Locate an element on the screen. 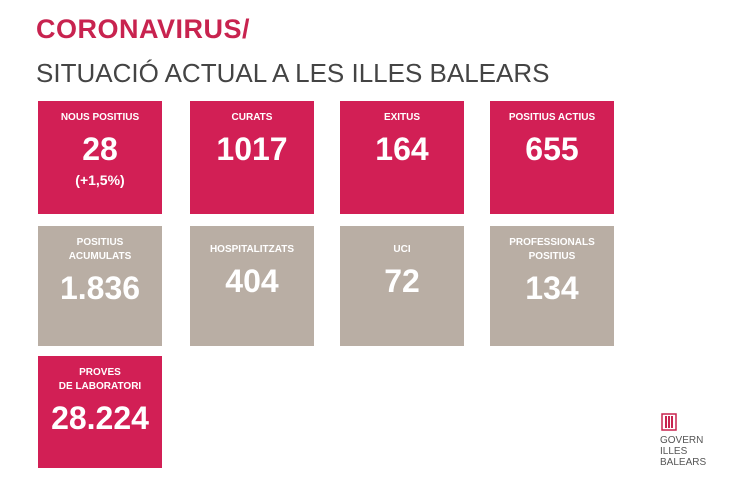 The image size is (730, 500). tile-label: HOSPITALITZATS is located at coordinates (252, 250).